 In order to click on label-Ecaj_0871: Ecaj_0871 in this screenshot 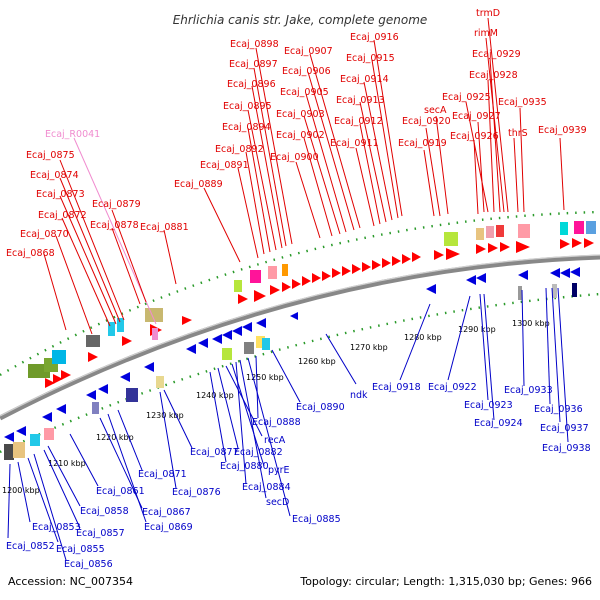, I will do `click(162, 474)`.